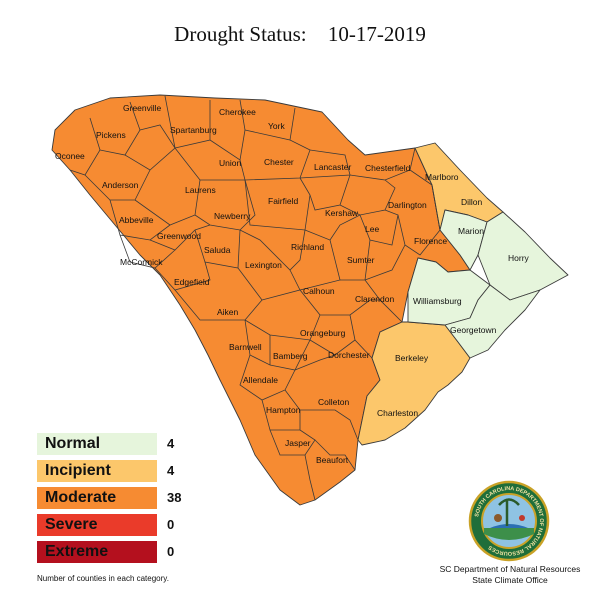 This screenshot has height=600, width=600. What do you see at coordinates (407, 205) in the screenshot?
I see `county-label: Darlington` at bounding box center [407, 205].